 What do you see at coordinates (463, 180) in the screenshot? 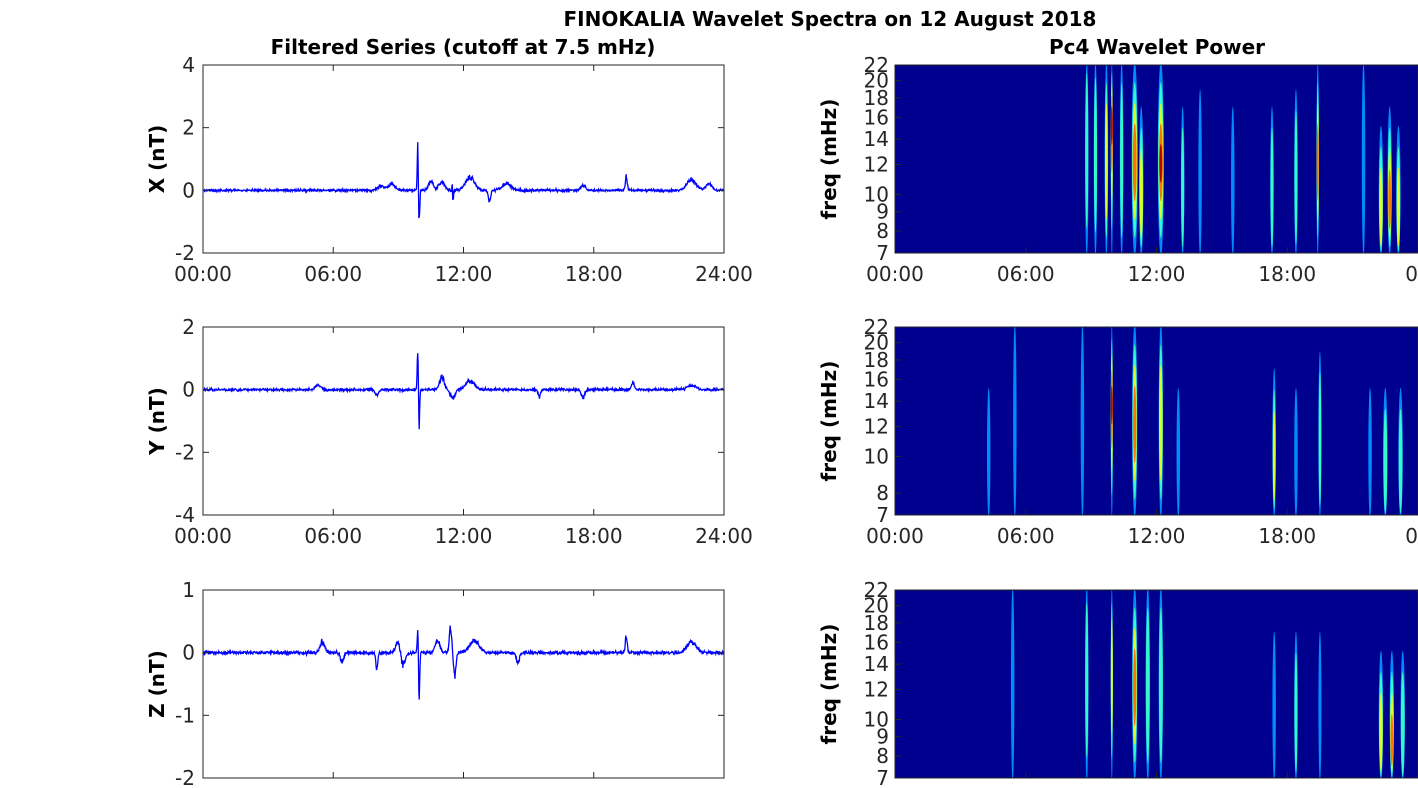
I see `series-x-trace` at bounding box center [463, 180].